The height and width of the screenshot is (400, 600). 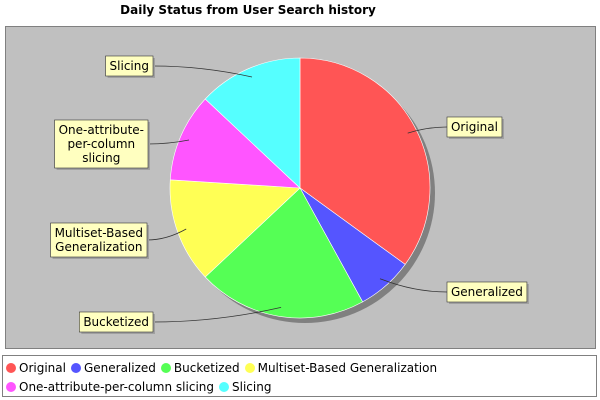 I want to click on legend-item-one-attribute-per-column-slicing: One-attribute-per-column slicing, so click(x=110, y=386).